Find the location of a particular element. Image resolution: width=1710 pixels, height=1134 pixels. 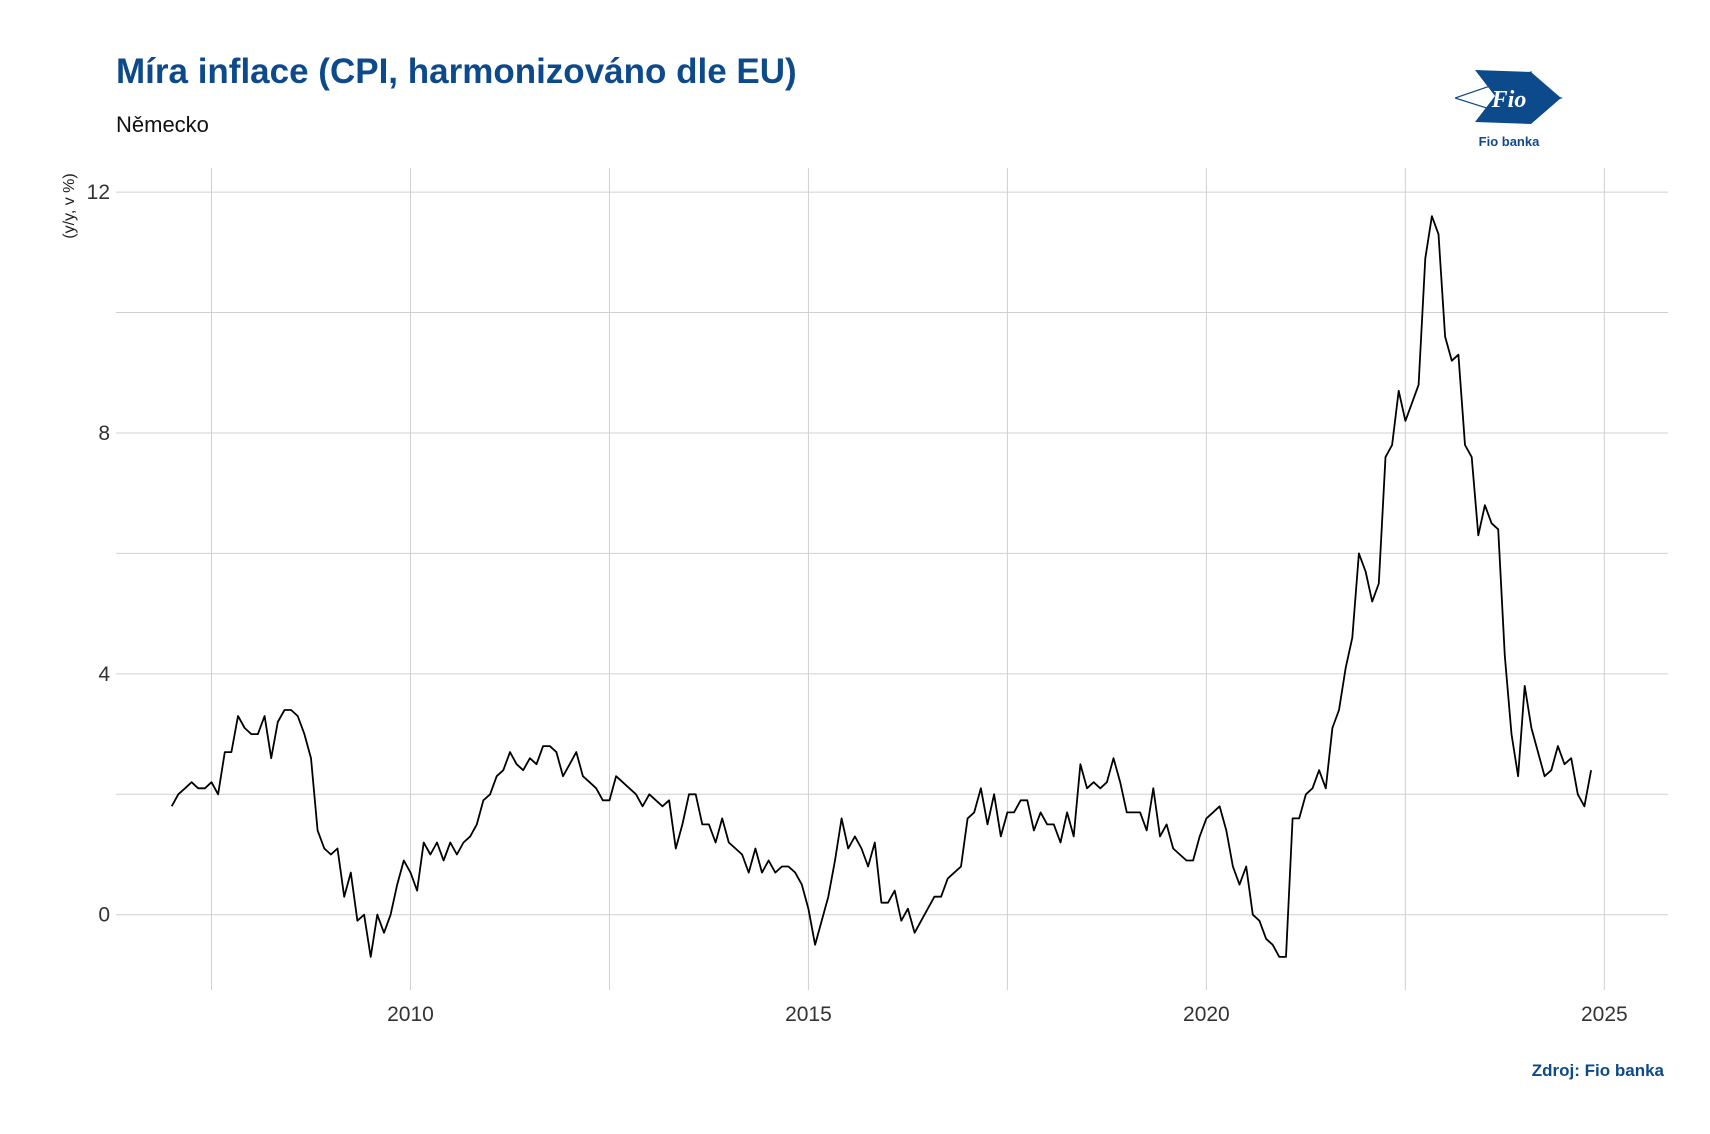

x-tick-label: 2010 is located at coordinates (410, 1014).